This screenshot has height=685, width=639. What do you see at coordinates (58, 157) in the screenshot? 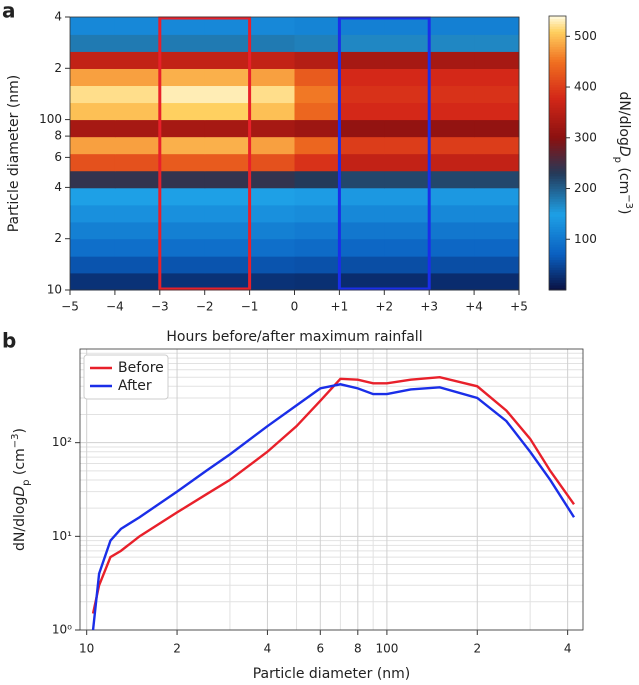
I see `y-tick-label: 6` at bounding box center [58, 157].